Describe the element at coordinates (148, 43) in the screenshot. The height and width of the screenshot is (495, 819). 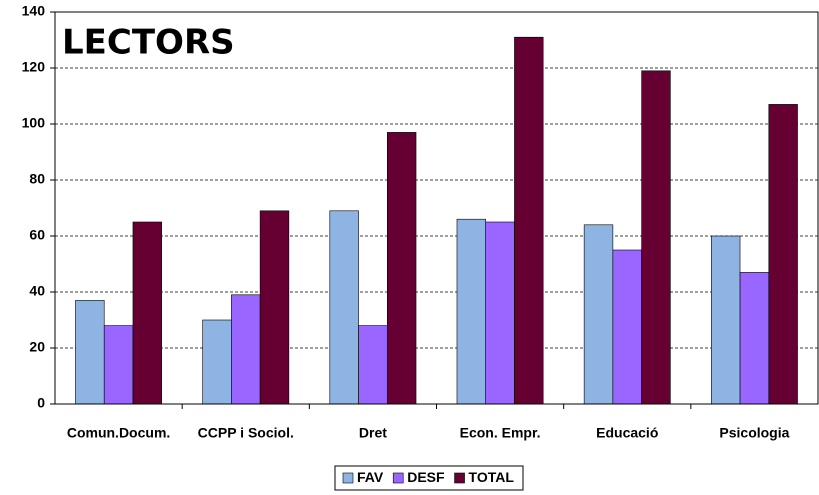
I see `chart-title: LECTORS` at that location.